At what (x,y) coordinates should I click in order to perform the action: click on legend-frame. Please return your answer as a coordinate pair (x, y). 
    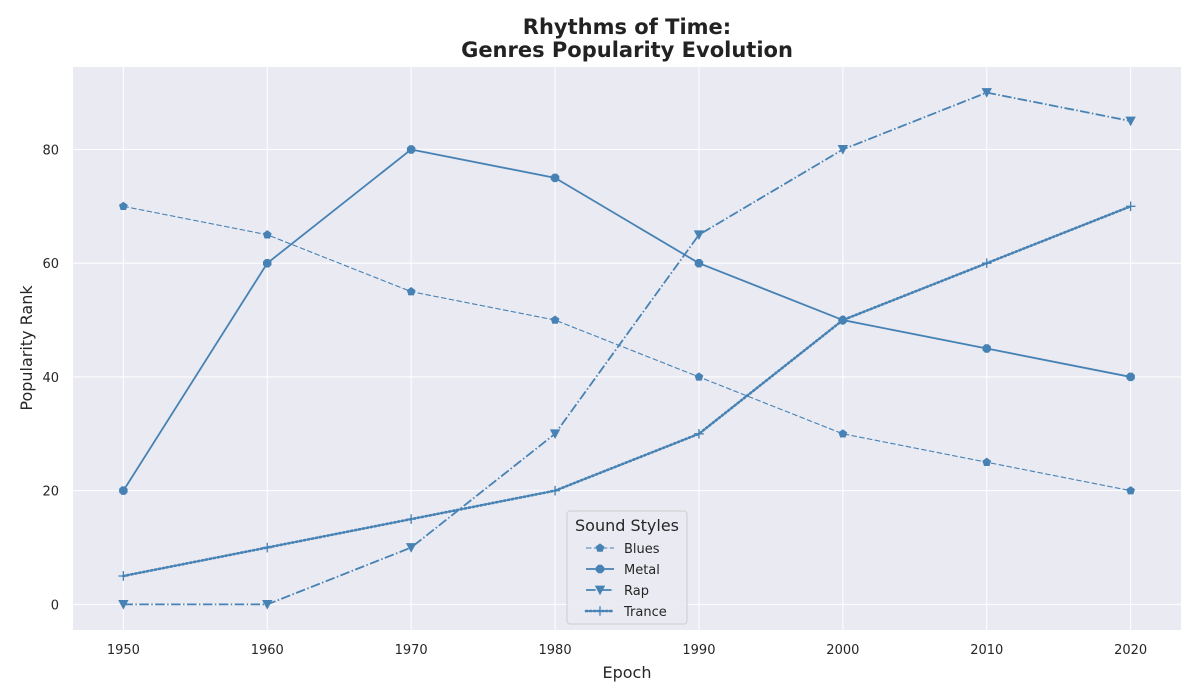
    Looking at the image, I should click on (627, 567).